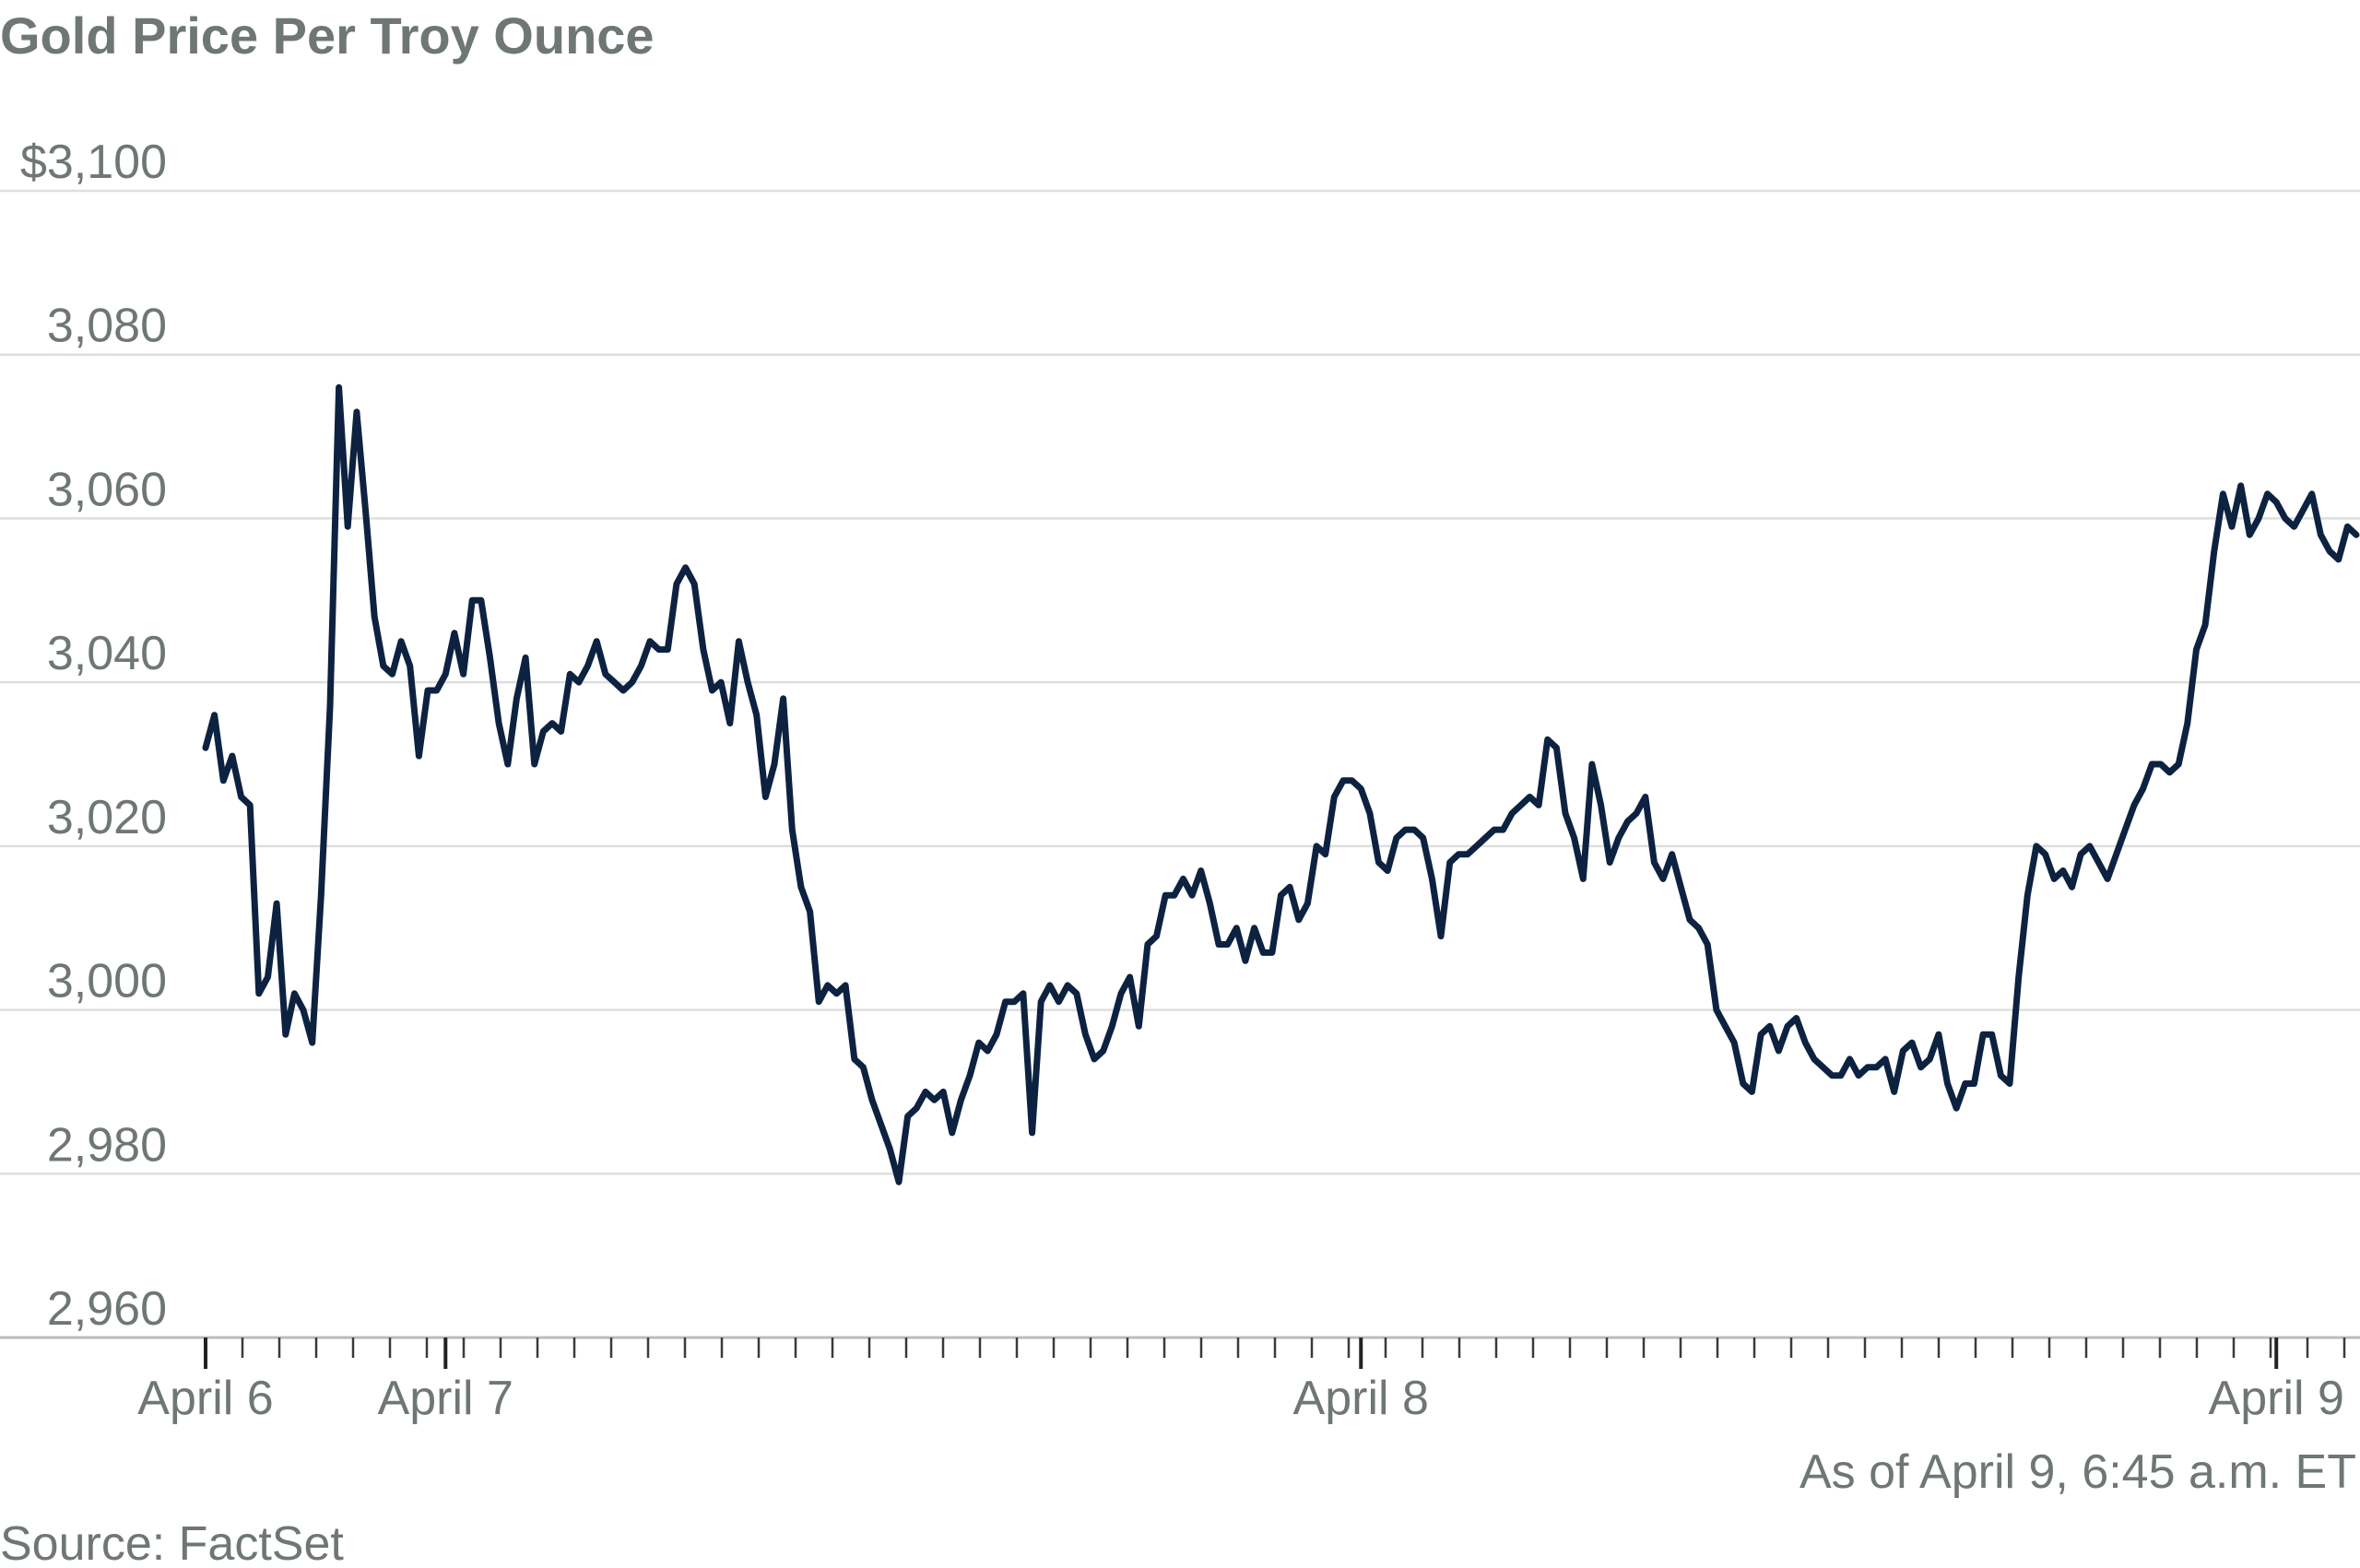 The image size is (2360, 1568). What do you see at coordinates (107, 653) in the screenshot?
I see `y-tick-label: 3,040` at bounding box center [107, 653].